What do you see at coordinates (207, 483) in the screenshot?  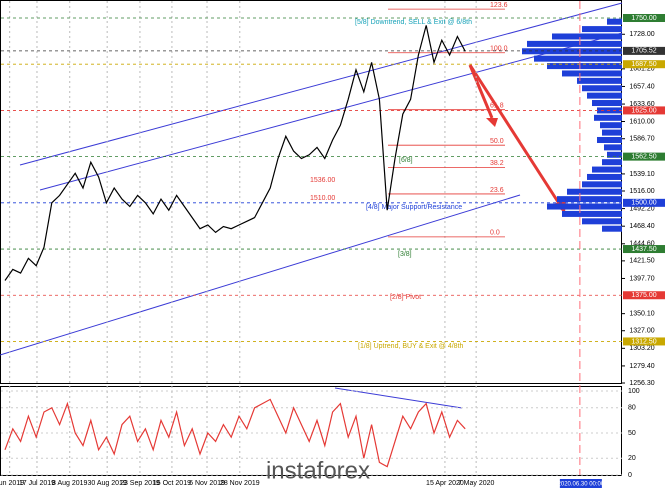 I see `x-tick-label: 6 Nov 2019` at bounding box center [207, 483].